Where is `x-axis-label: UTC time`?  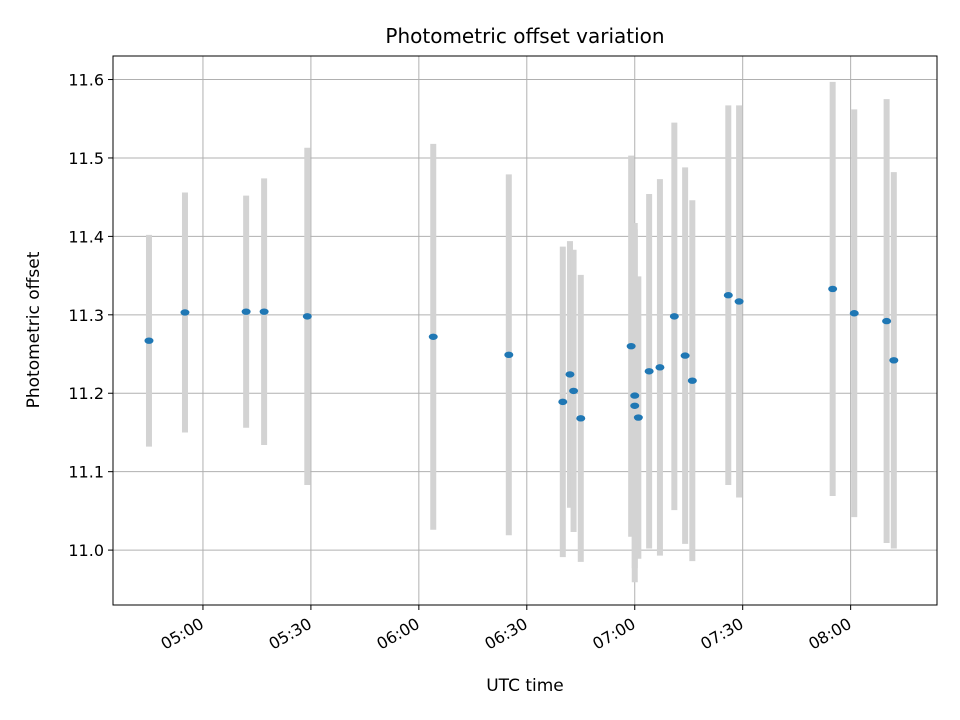
x-axis-label: UTC time is located at coordinates (525, 686).